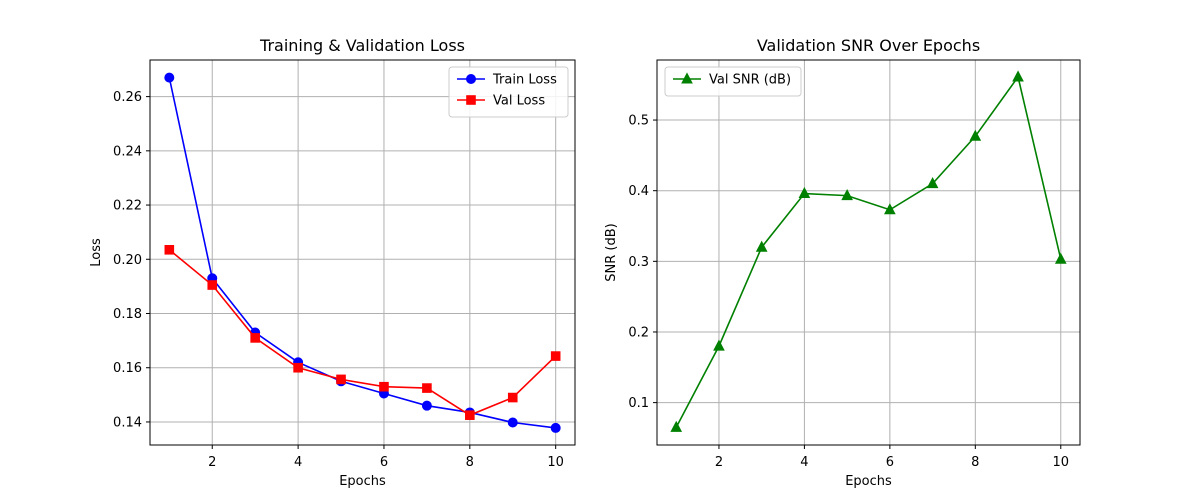 This screenshot has width=1200, height=500. Describe the element at coordinates (127, 151) in the screenshot. I see `y-tick-label: 0.24` at that location.